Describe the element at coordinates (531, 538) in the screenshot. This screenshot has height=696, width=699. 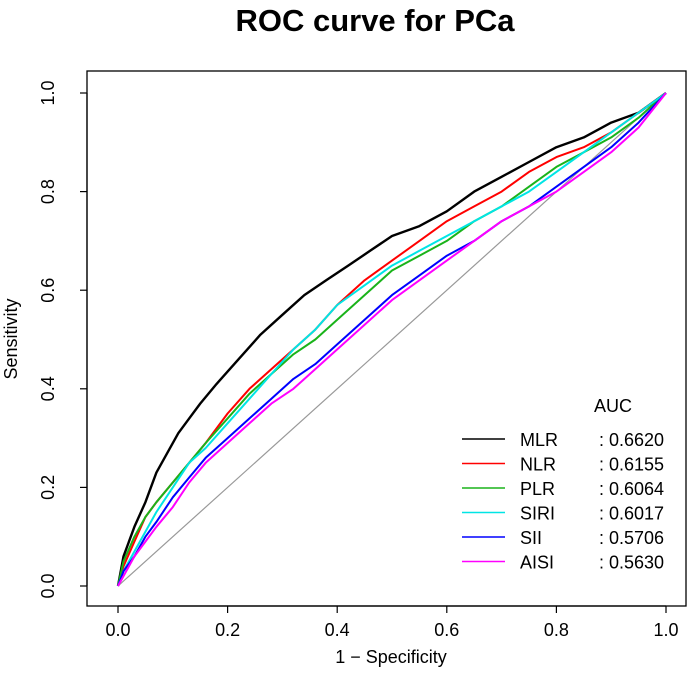
I see `legend-label-sii: SII` at that location.